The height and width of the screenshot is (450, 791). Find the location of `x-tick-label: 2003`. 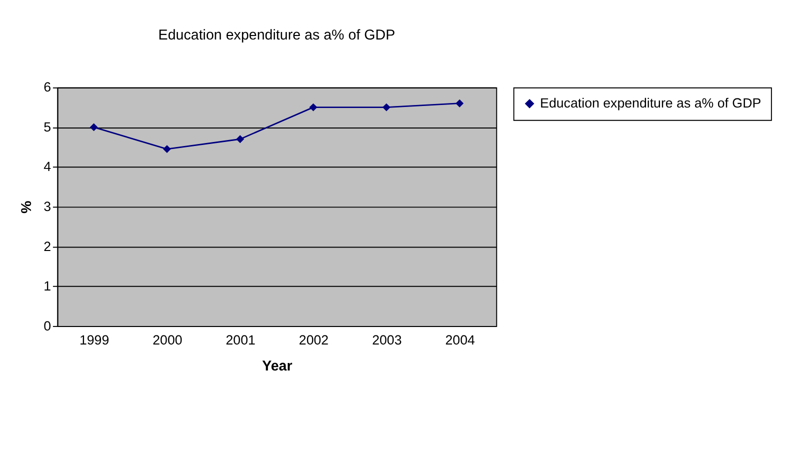

x-tick-label: 2003 is located at coordinates (387, 340).